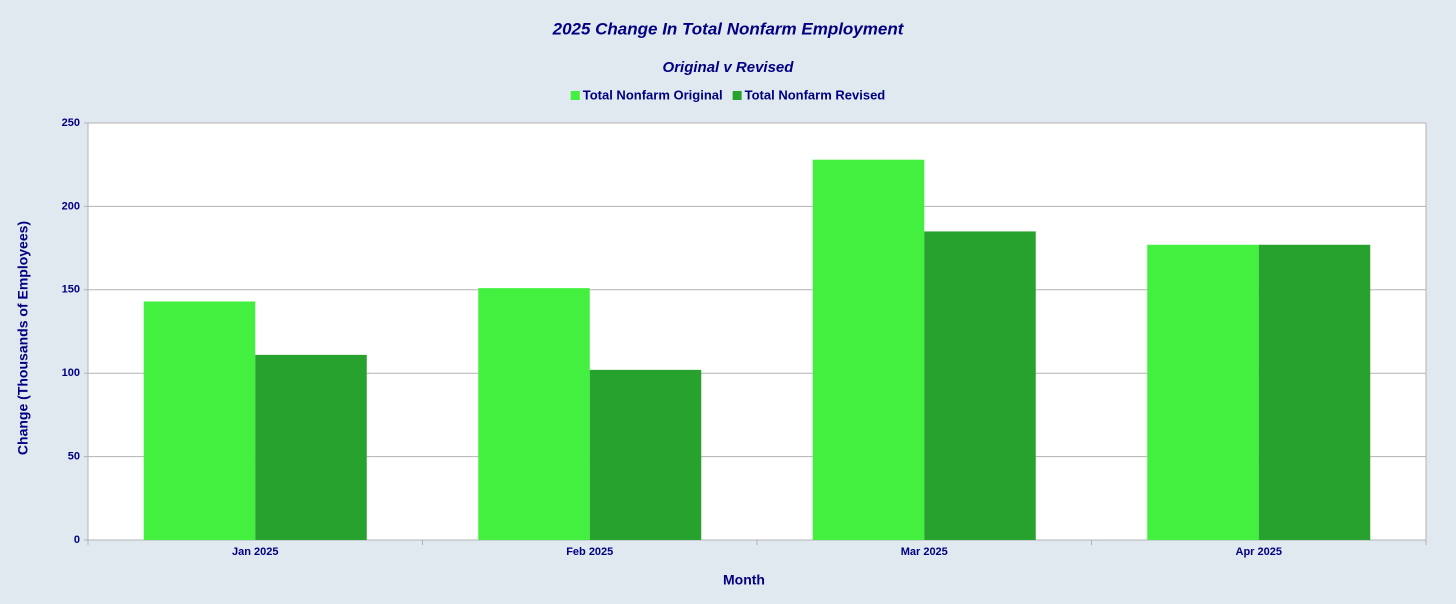 Image resolution: width=1456 pixels, height=604 pixels. Describe the element at coordinates (924, 552) in the screenshot. I see `x-tick-label: Mar 2025` at that location.